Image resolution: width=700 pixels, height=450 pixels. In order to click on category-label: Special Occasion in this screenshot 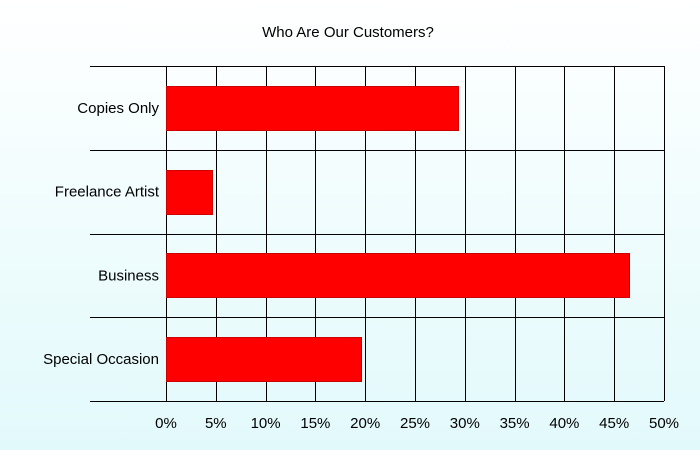, I will do `click(101, 359)`.